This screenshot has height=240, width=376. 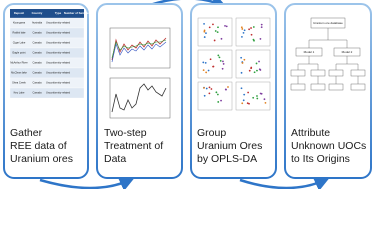 What do you see at coordinates (328, 54) in the screenshot?
I see `decision-tree` at bounding box center [328, 54].